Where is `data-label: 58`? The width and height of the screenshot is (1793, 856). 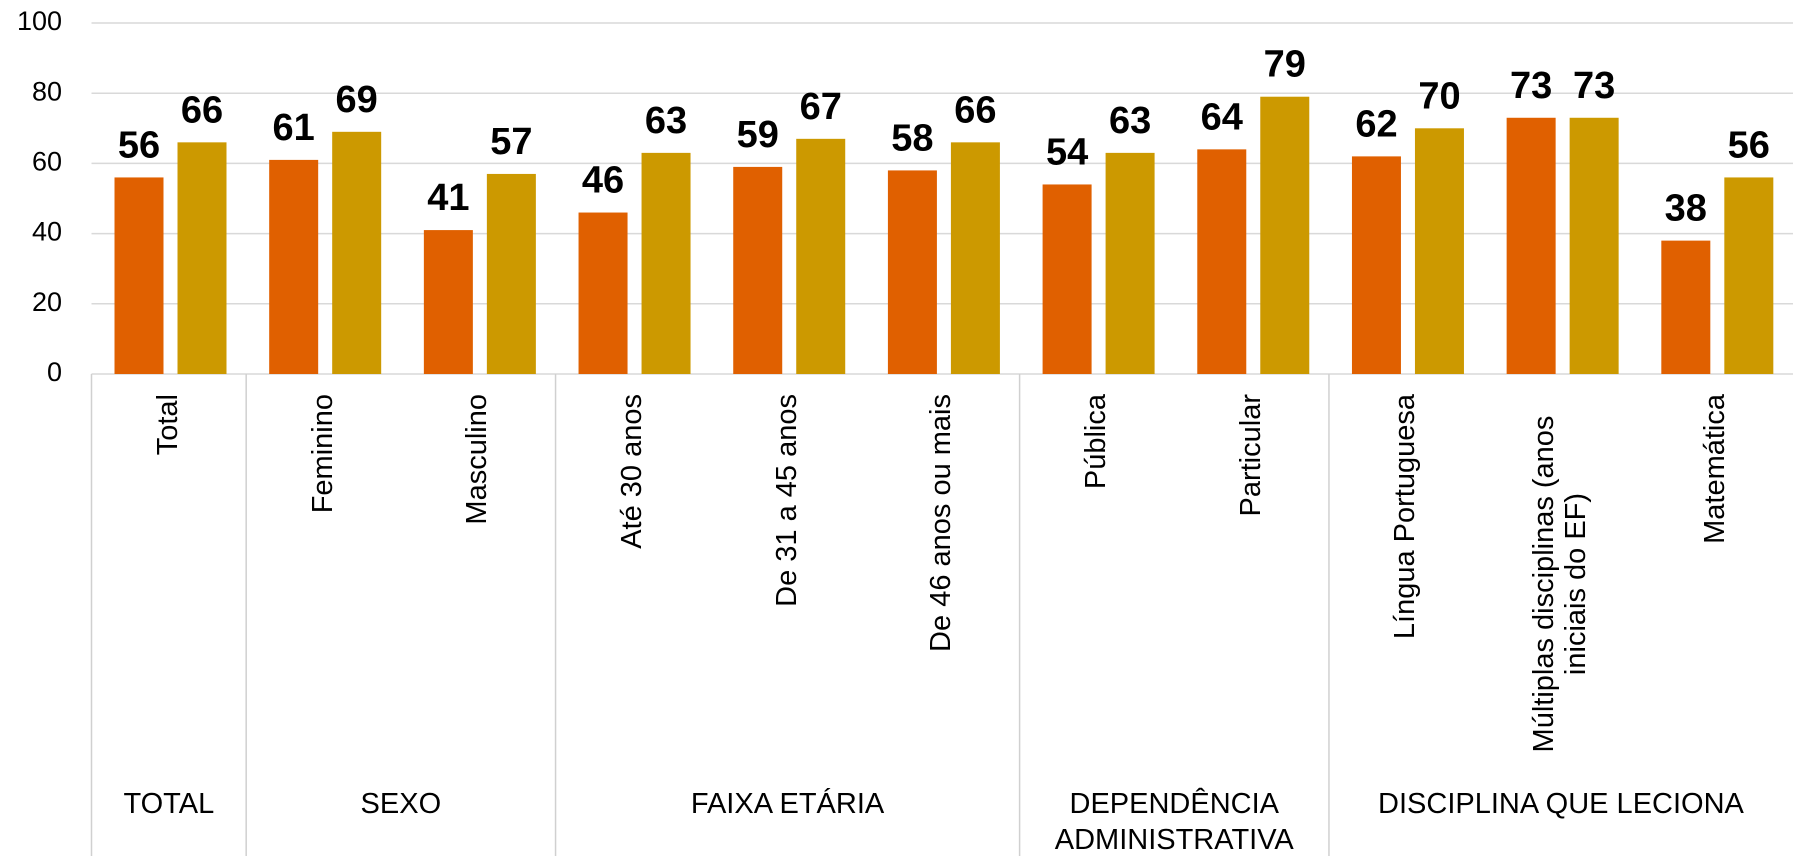
data-label: 58 is located at coordinates (912, 138).